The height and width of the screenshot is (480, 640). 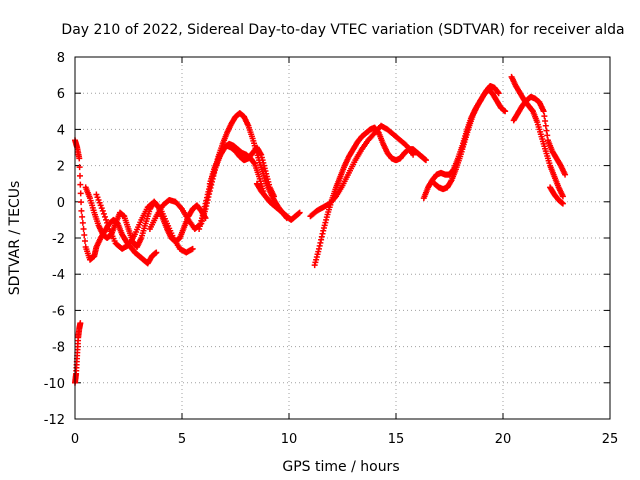 I want to click on series-sat-i, so click(x=370, y=196).